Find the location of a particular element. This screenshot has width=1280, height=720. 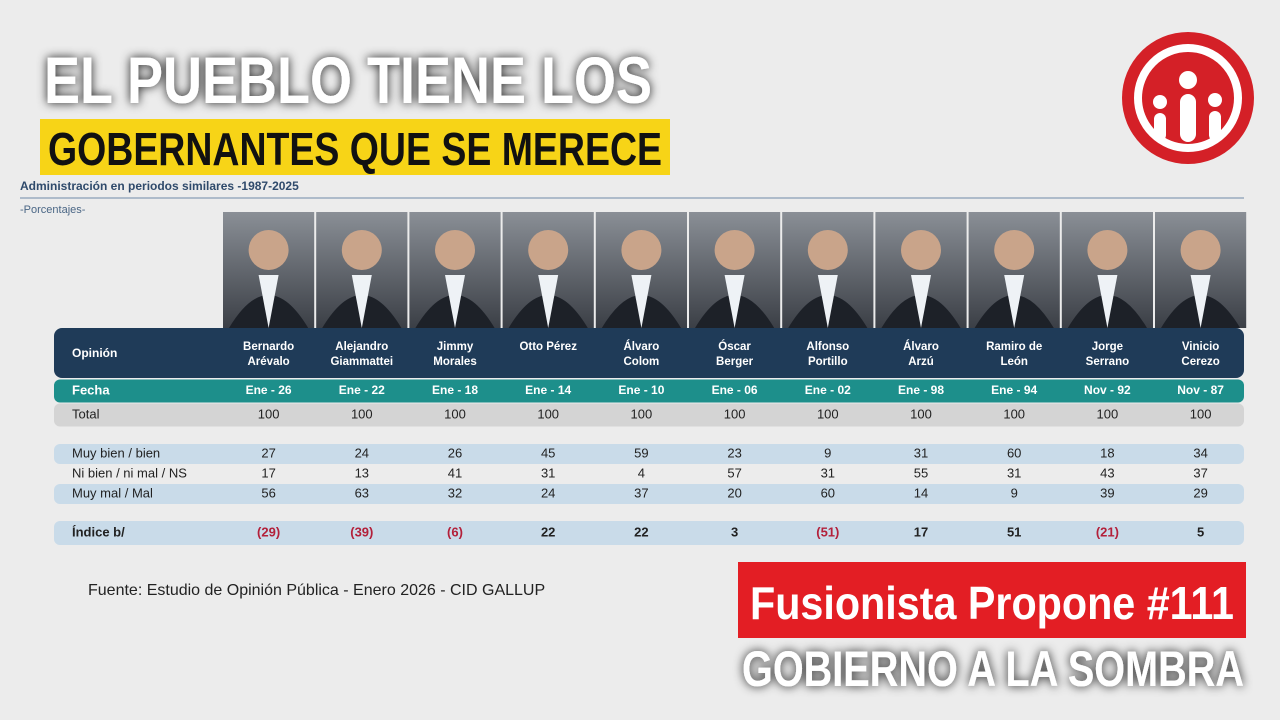

headline-highlight is located at coordinates (355, 147).